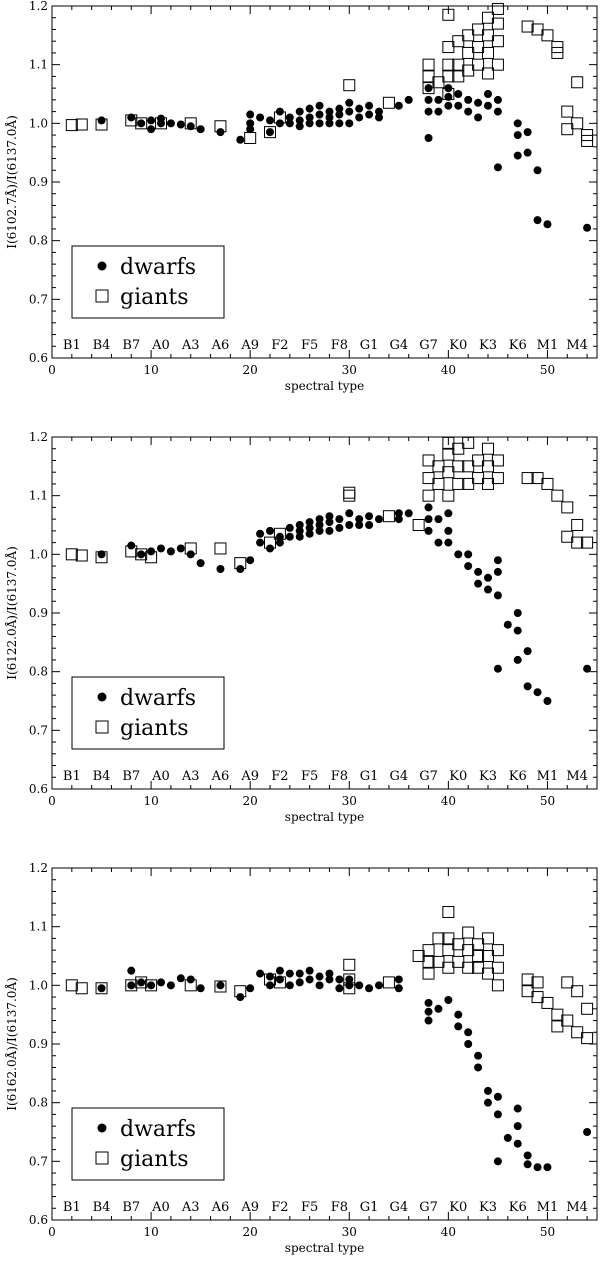 This screenshot has width=600, height=1264. I want to click on spectral-type-label: G1, so click(369, 345).